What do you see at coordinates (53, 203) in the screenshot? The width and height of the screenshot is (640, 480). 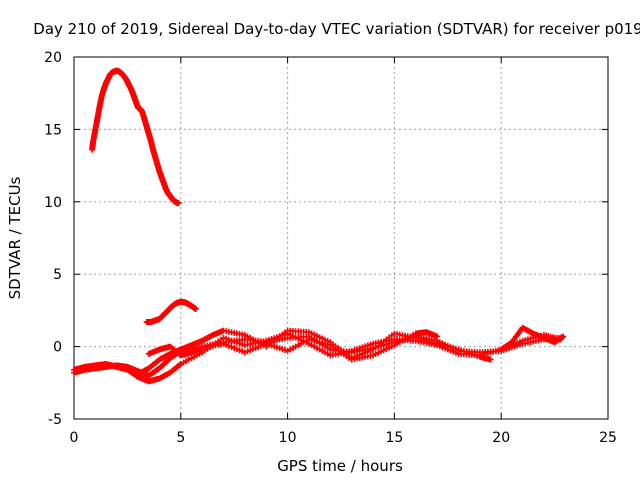 I see `y-tick-label: 10` at bounding box center [53, 203].